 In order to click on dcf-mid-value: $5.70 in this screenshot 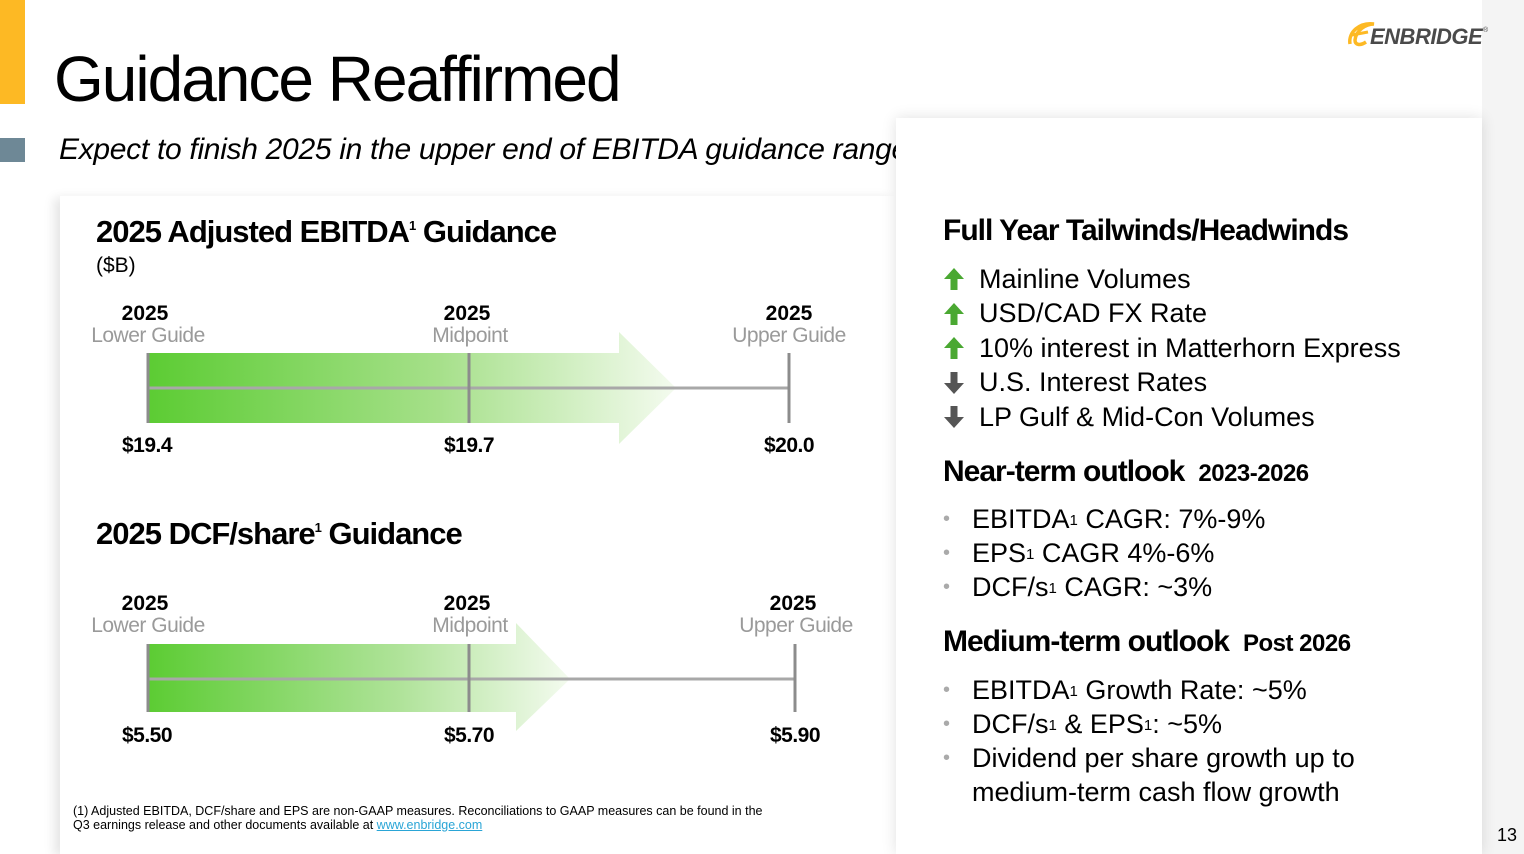, I will do `click(469, 735)`.